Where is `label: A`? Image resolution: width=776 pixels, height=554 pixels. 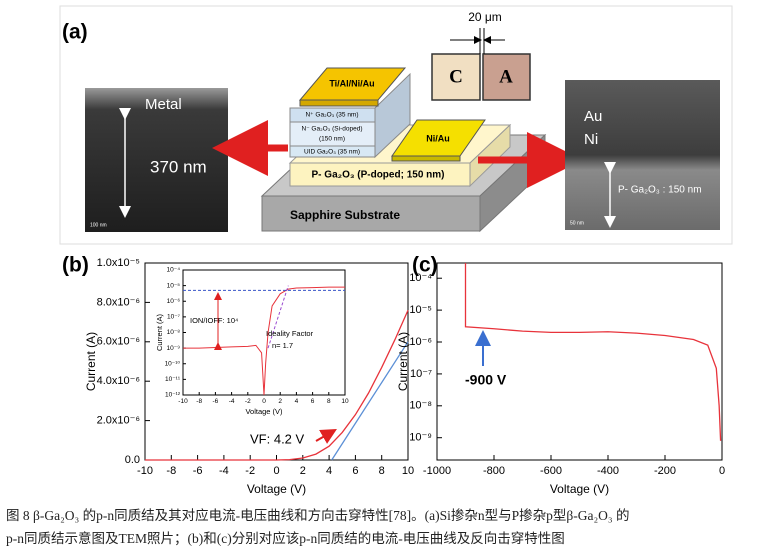
label: A is located at coordinates (506, 76).